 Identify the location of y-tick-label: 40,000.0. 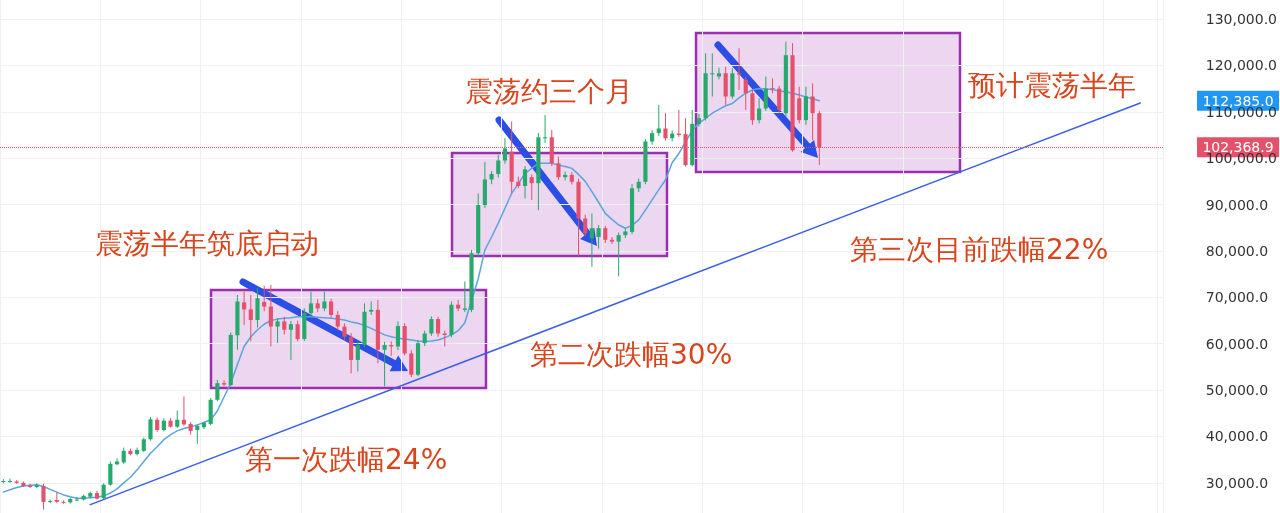
(1237, 436).